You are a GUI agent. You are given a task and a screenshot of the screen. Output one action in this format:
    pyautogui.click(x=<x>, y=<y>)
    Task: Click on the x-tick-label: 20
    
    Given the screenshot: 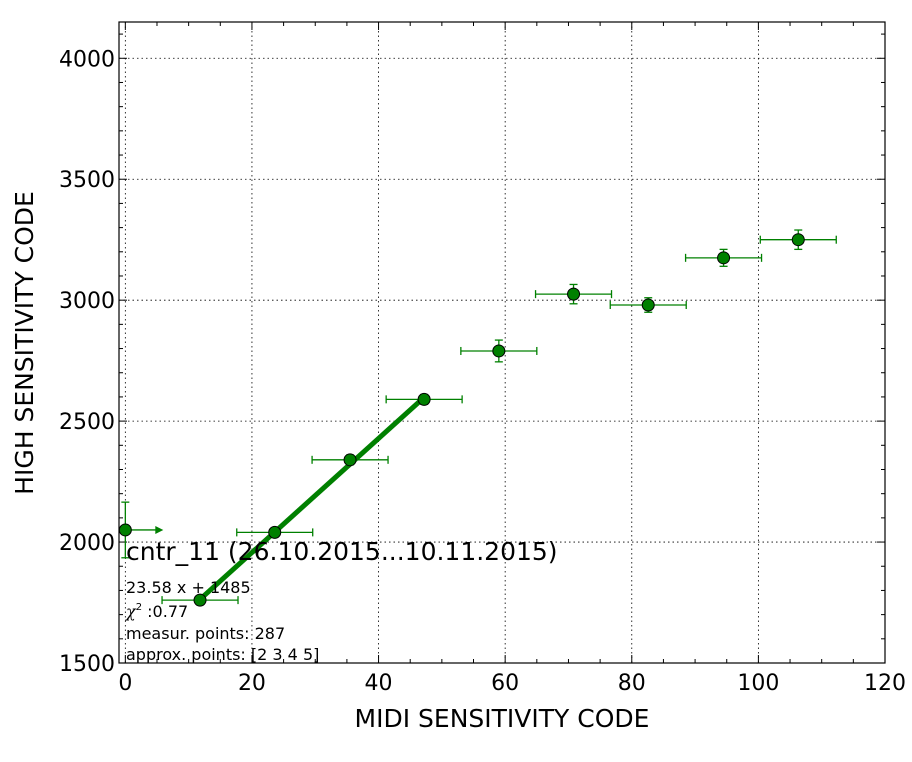 What is the action you would take?
    pyautogui.click(x=252, y=683)
    